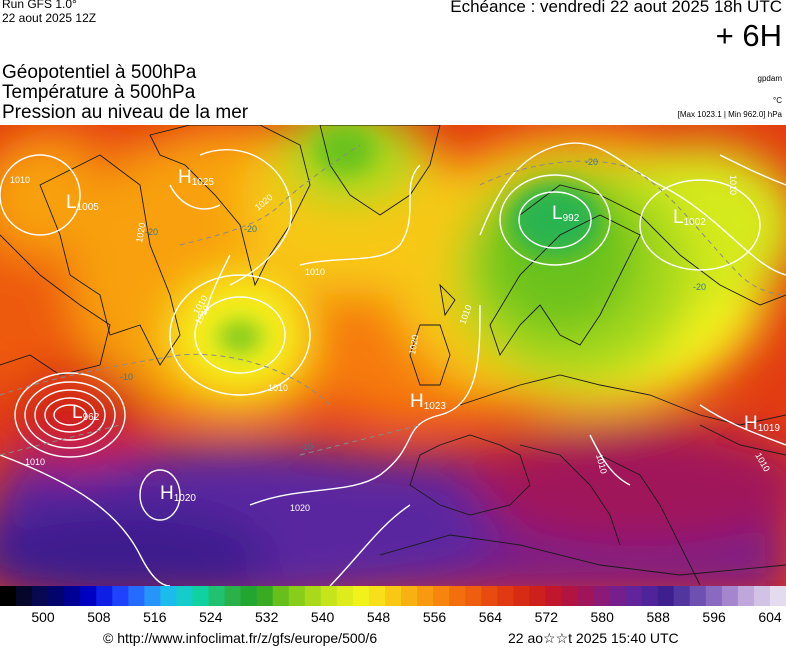 This screenshot has height=648, width=786. I want to click on color-scale-tick: 564, so click(490, 617).